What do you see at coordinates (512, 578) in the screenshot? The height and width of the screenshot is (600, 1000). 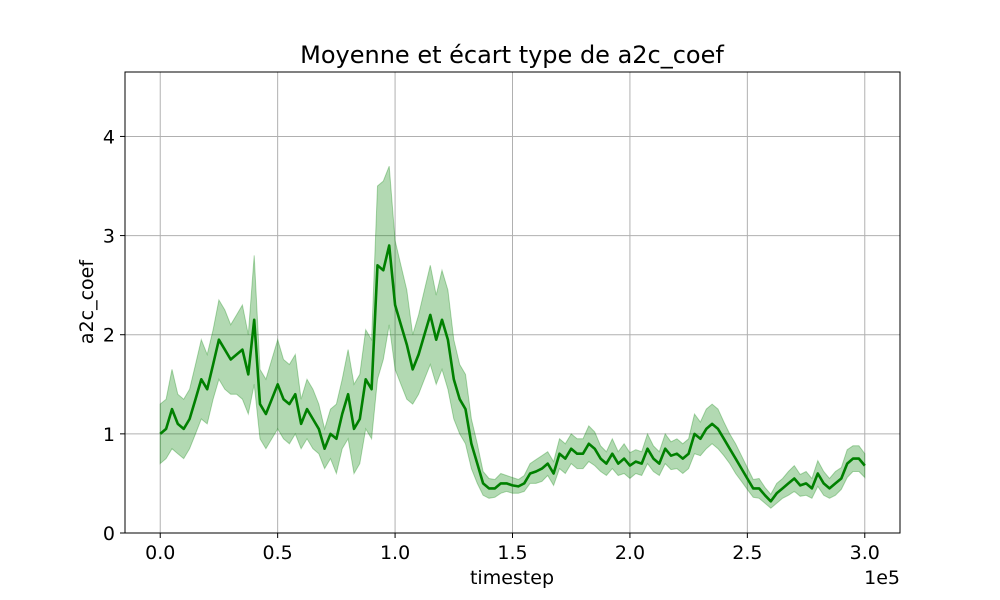 I see `x-axis-label: timestep` at bounding box center [512, 578].